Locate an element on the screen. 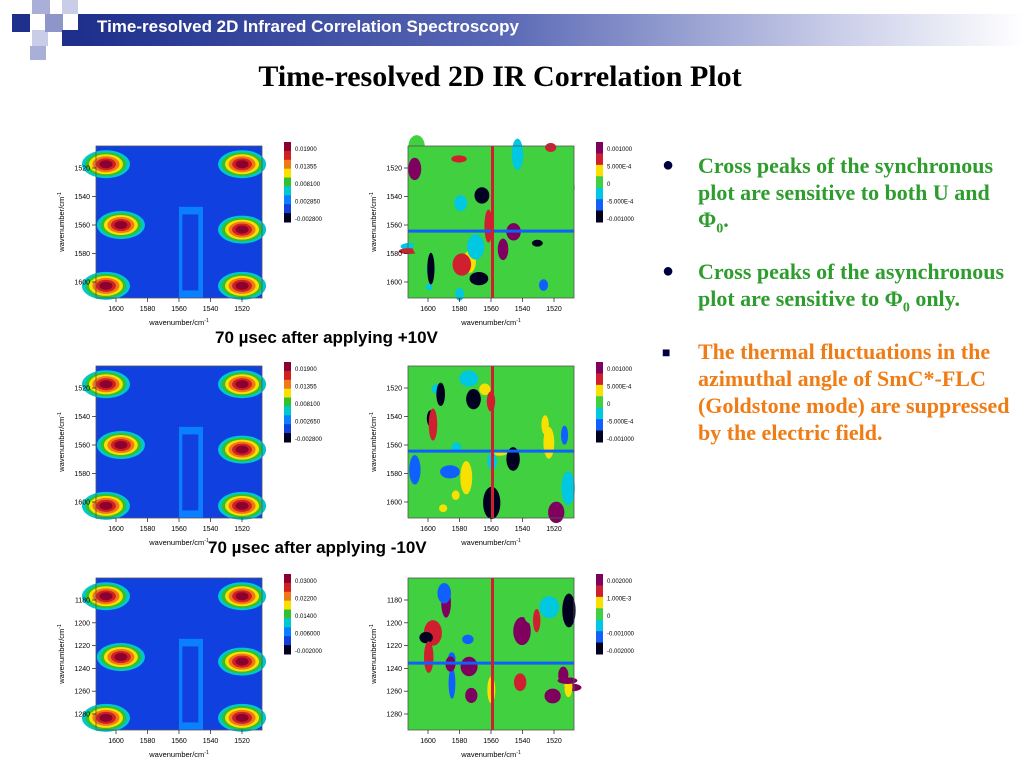  colorbar-label: -5.000E-4 is located at coordinates (620, 203).